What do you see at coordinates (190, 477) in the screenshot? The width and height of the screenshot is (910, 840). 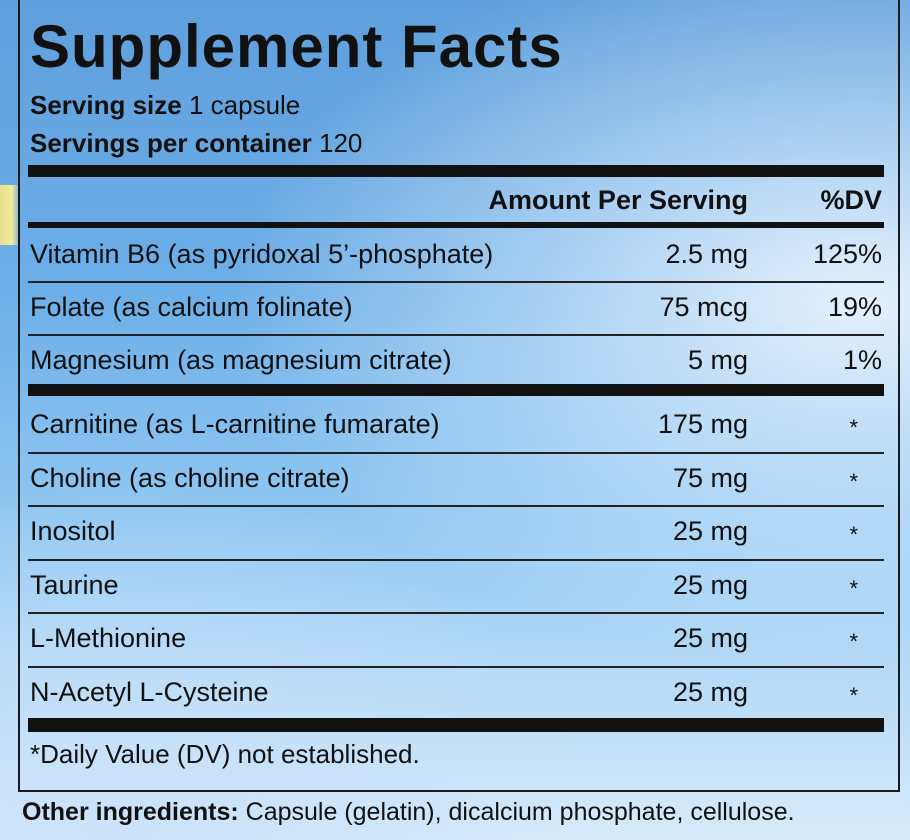 I see `nutrient-name: Choline (as choline citrate)` at bounding box center [190, 477].